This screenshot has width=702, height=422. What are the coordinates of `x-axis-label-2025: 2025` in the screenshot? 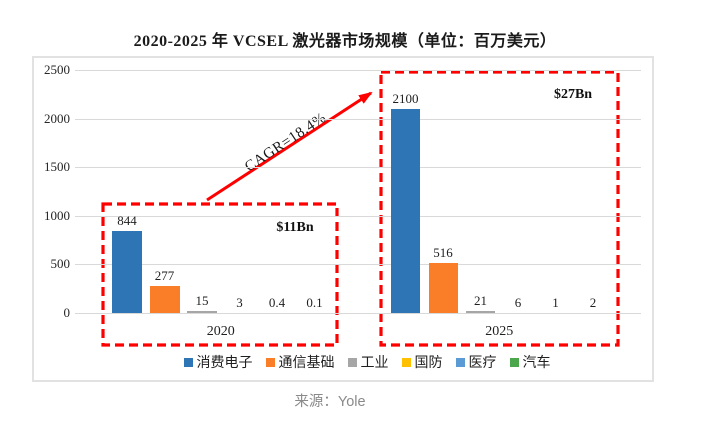 It's located at (499, 331).